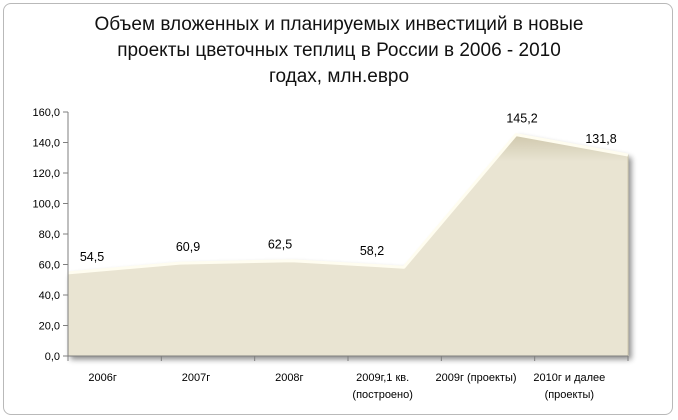 Image resolution: width=678 pixels, height=420 pixels. I want to click on data-label: 54,5, so click(92, 257).